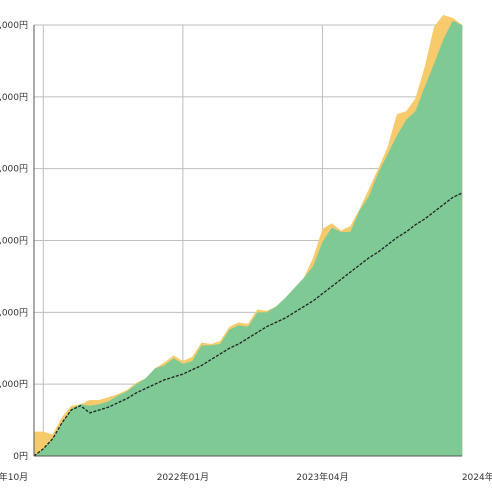  What do you see at coordinates (14, 384) in the screenshot?
I see `y-tick-label: 500,000円` at bounding box center [14, 384].